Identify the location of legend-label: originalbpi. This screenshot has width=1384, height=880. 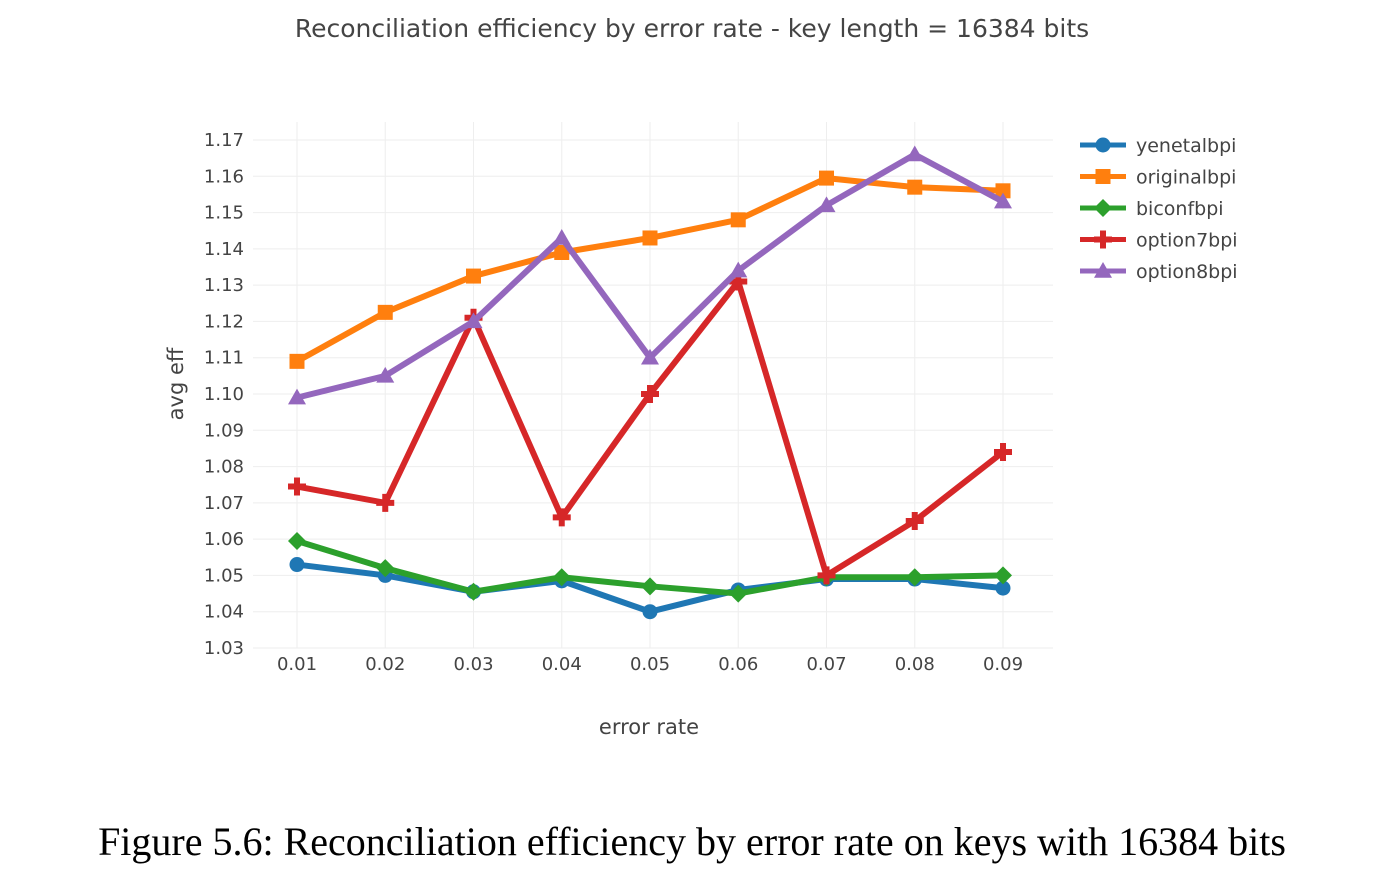
(1186, 178).